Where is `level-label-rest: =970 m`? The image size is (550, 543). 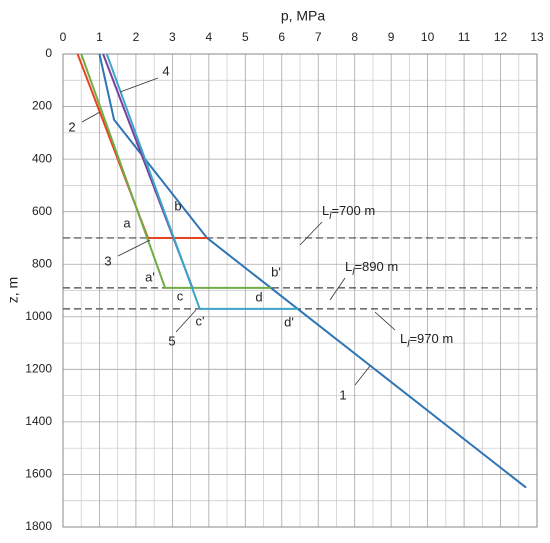 level-label-rest: =970 m is located at coordinates (431, 338).